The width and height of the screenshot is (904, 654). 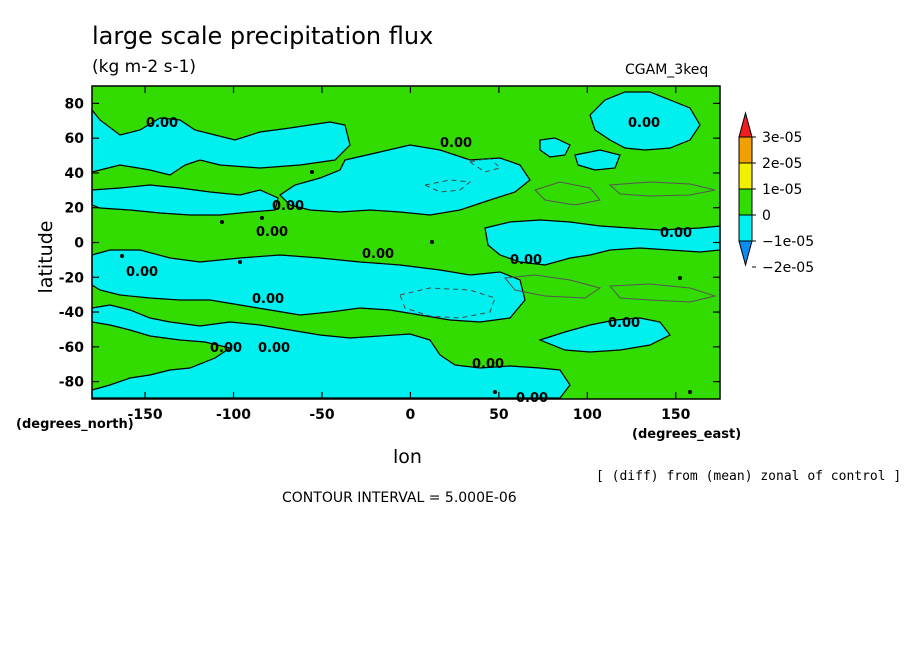 What do you see at coordinates (145, 415) in the screenshot?
I see `x-tick-label: -150` at bounding box center [145, 415].